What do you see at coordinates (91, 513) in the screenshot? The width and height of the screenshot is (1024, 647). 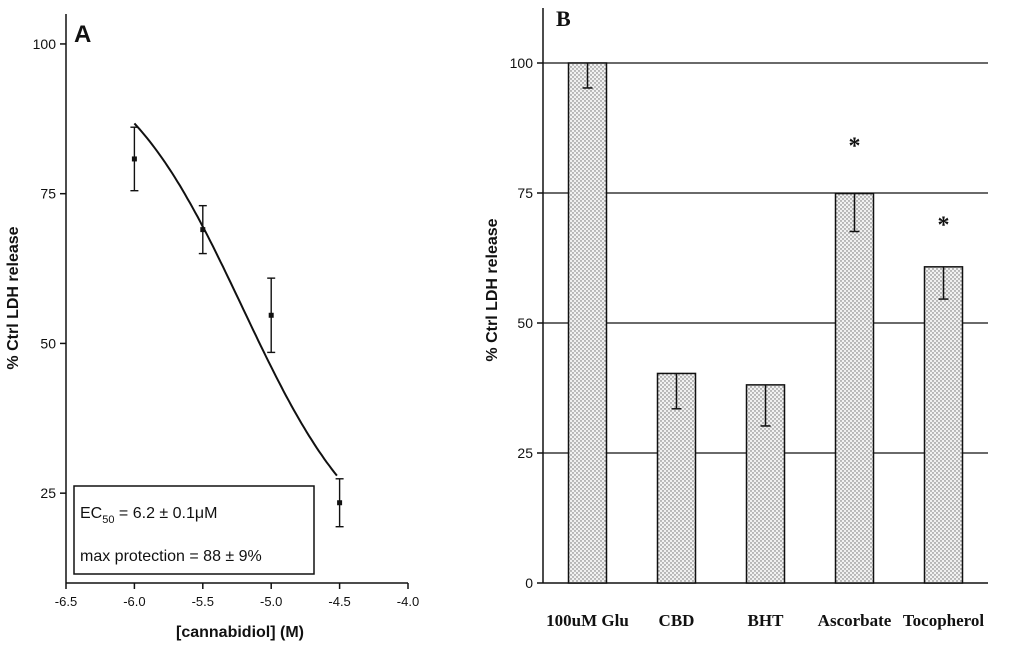 I see `ec50-prefix: EC` at bounding box center [91, 513].